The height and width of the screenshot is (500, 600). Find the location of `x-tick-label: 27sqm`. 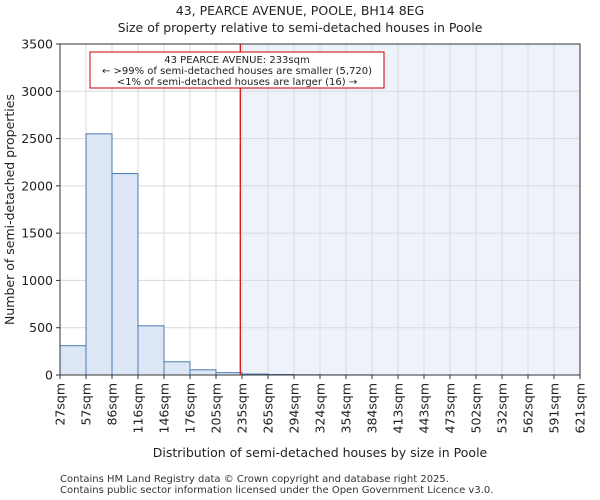

x-tick-label: 27sqm is located at coordinates (60, 404).